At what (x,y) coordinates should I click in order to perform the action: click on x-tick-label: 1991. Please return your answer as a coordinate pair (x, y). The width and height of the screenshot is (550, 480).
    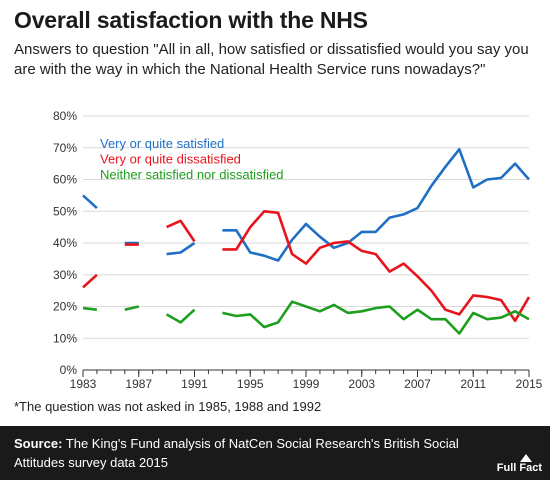
    Looking at the image, I should click on (194, 384).